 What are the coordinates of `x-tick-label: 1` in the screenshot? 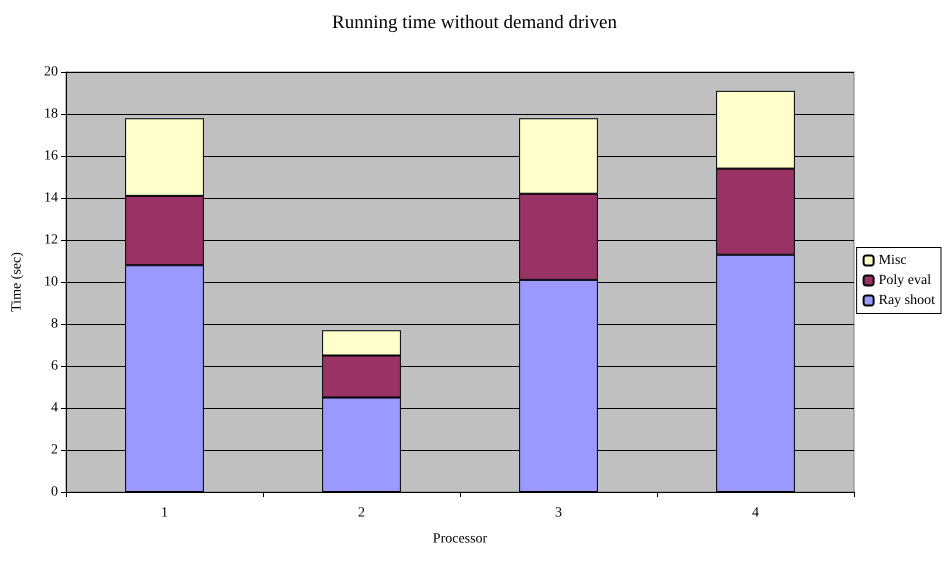 It's located at (164, 513).